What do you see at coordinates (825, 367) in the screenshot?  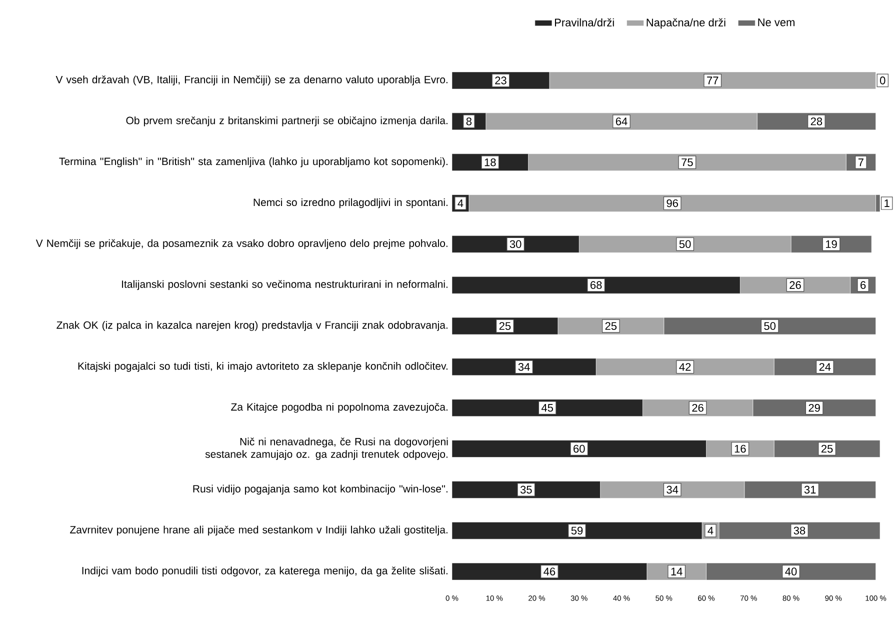 I see `data-label: 24` at bounding box center [825, 367].